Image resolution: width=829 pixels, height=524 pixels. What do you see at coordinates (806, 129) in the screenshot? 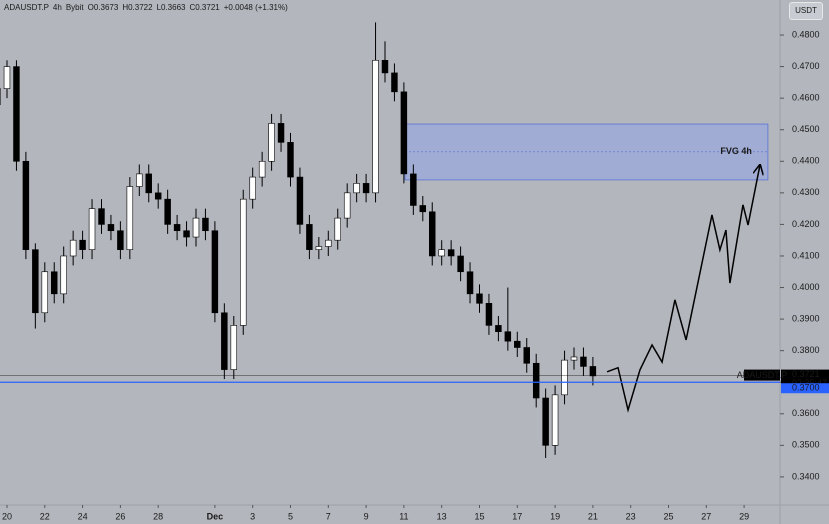
I see `y-tick-label: 0.4500` at bounding box center [806, 129].